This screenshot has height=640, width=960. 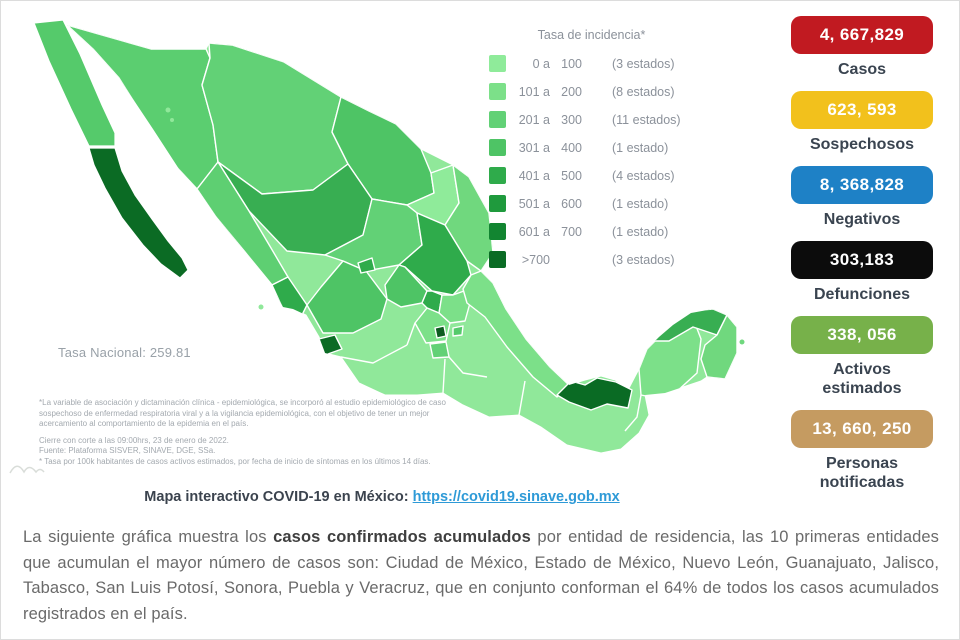 I want to click on legend-range: 501 a, so click(x=534, y=203).